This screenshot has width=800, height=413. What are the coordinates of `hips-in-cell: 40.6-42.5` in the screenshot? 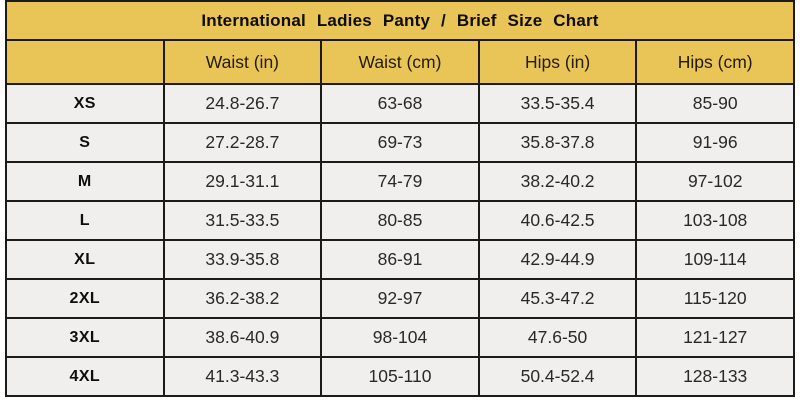 It's located at (557, 220).